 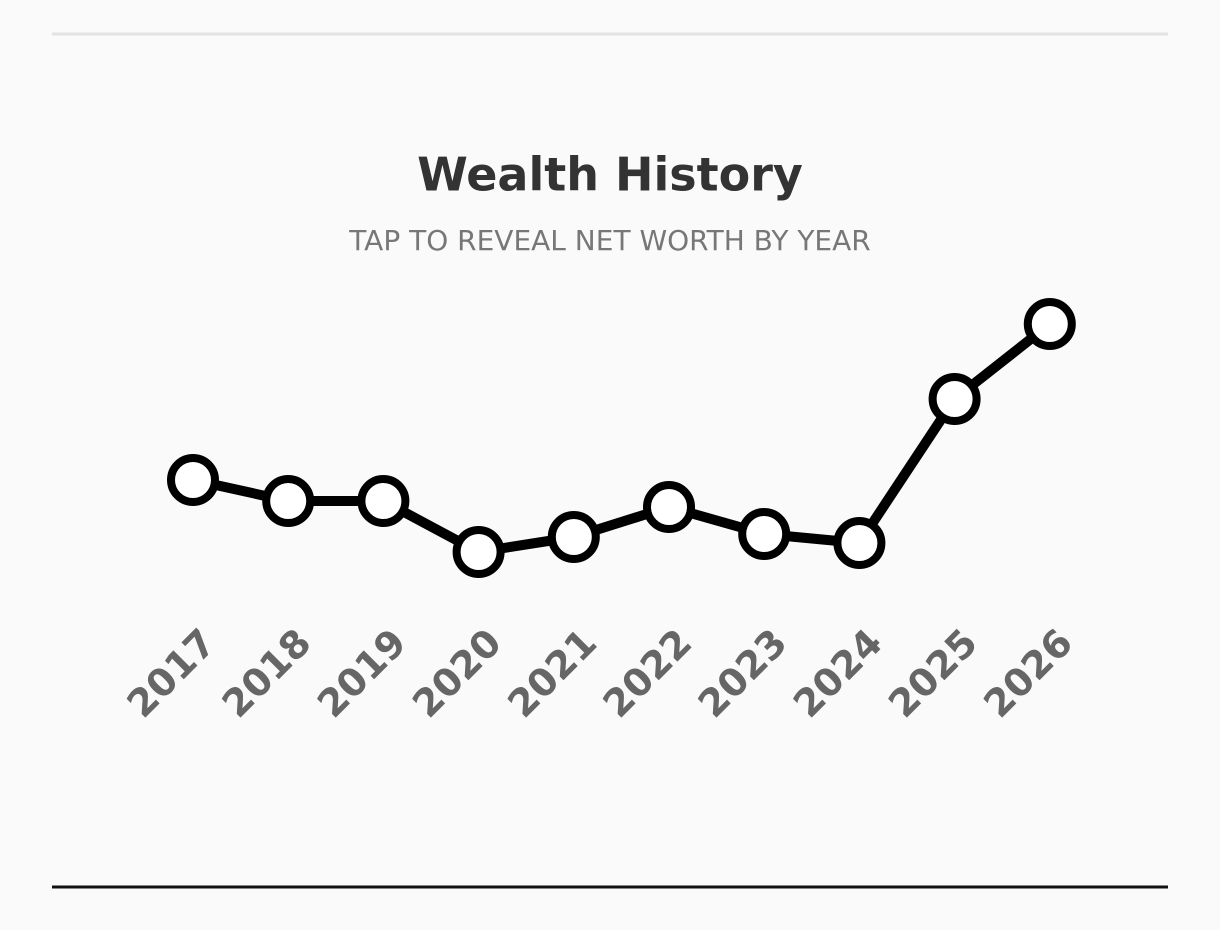 I want to click on x-tick-label: 2021, so click(x=552, y=673).